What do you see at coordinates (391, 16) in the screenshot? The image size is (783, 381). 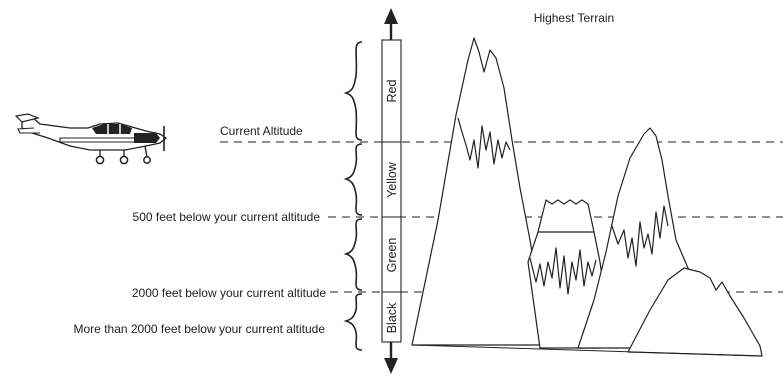 I see `arrow-up-icon` at bounding box center [391, 16].